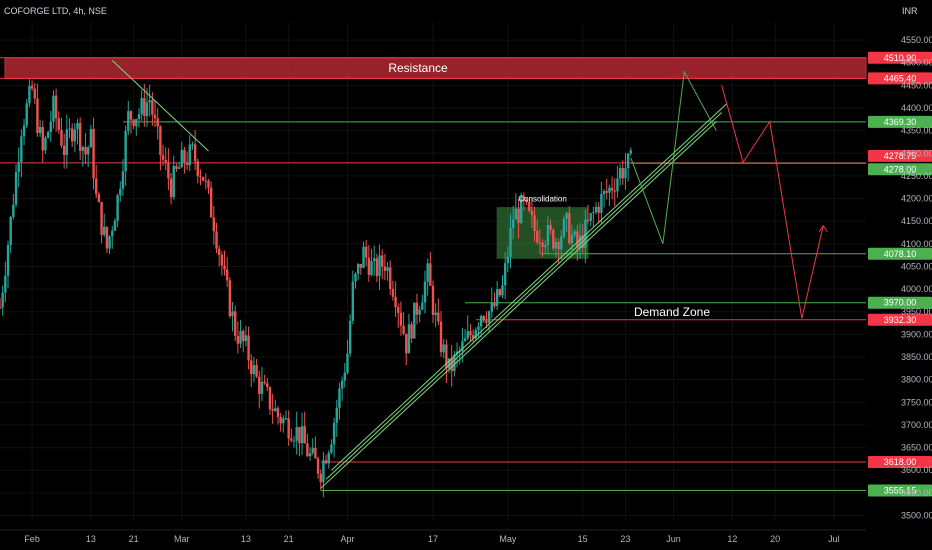 This screenshot has width=932, height=550. Describe the element at coordinates (542, 199) in the screenshot. I see `annotation-label: Consolidation` at that location.